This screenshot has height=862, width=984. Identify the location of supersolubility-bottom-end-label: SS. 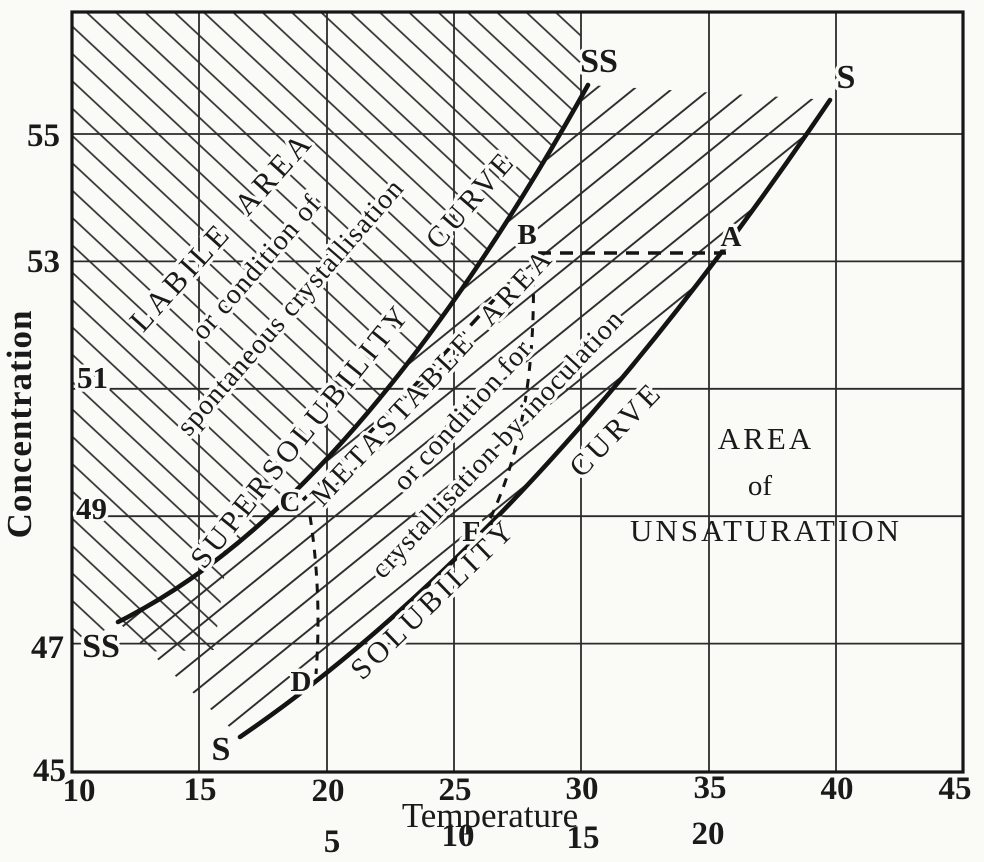
(101, 646).